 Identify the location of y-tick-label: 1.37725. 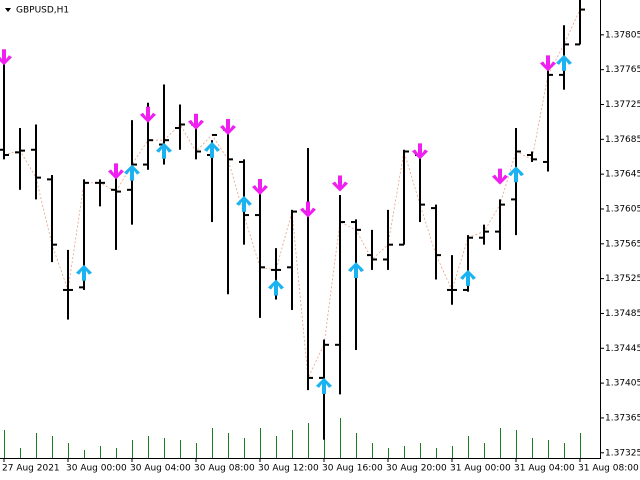
(622, 105).